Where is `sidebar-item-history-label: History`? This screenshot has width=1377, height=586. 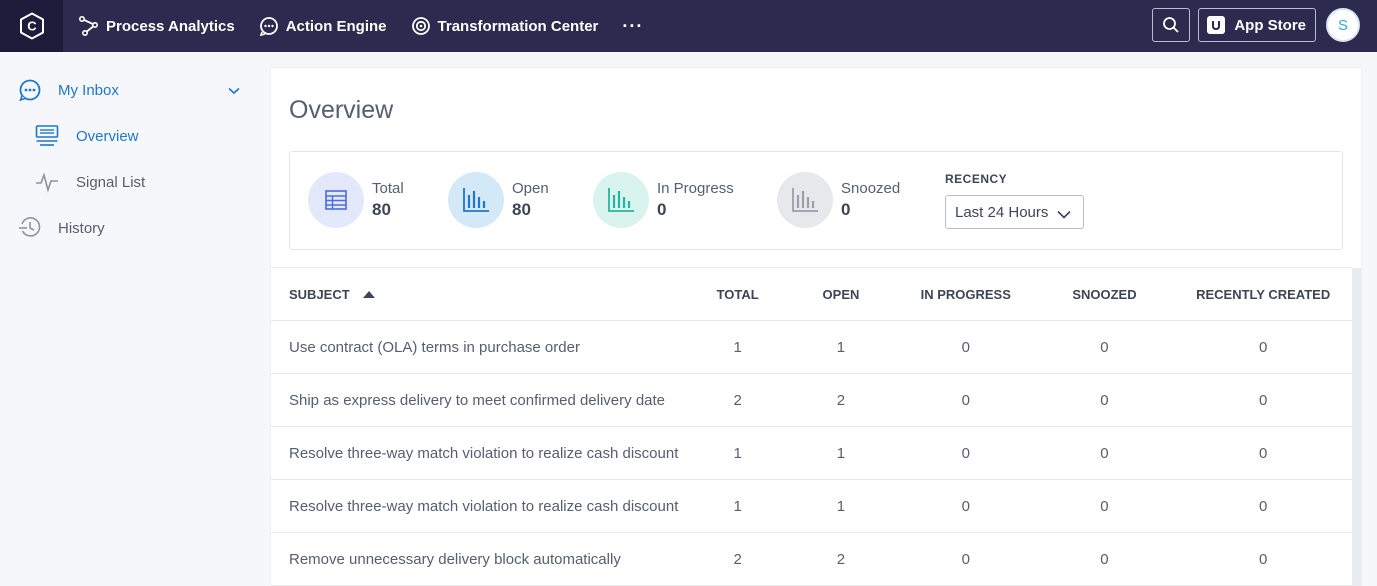
sidebar-item-history-label: History is located at coordinates (81, 228).